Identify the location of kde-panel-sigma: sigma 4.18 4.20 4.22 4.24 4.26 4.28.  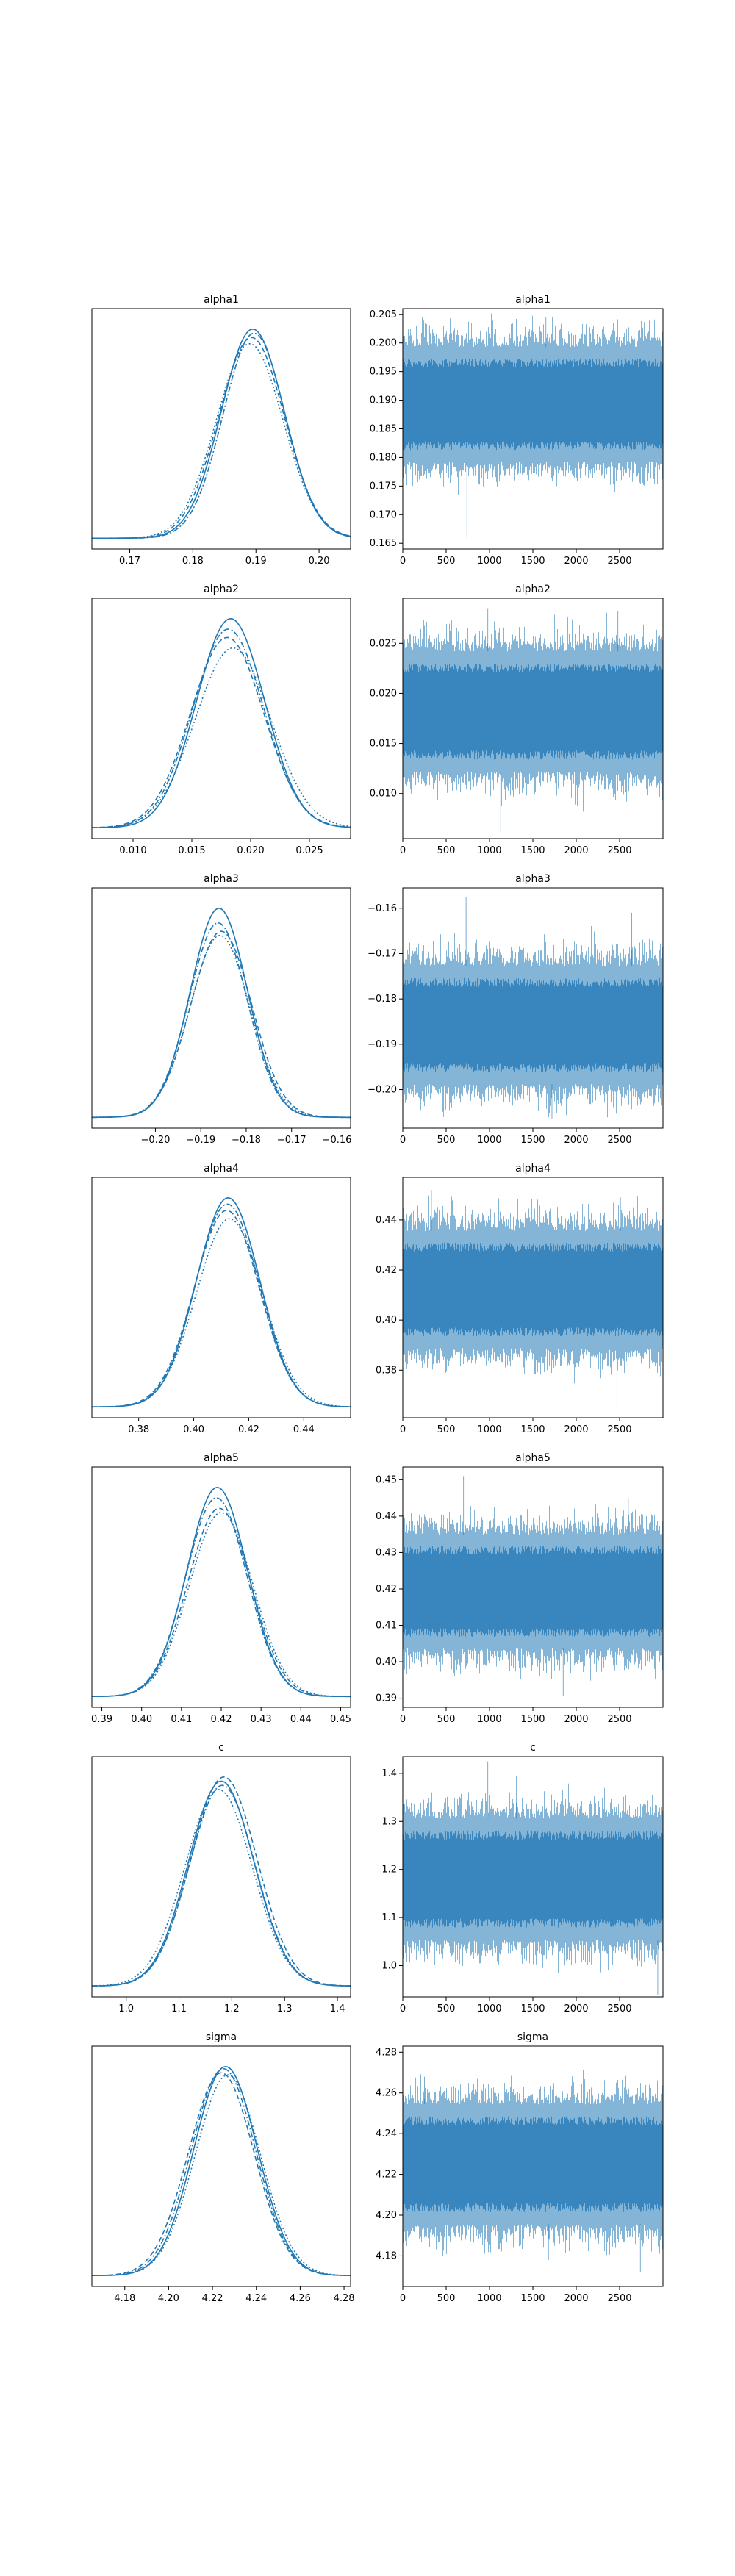
(223, 2167).